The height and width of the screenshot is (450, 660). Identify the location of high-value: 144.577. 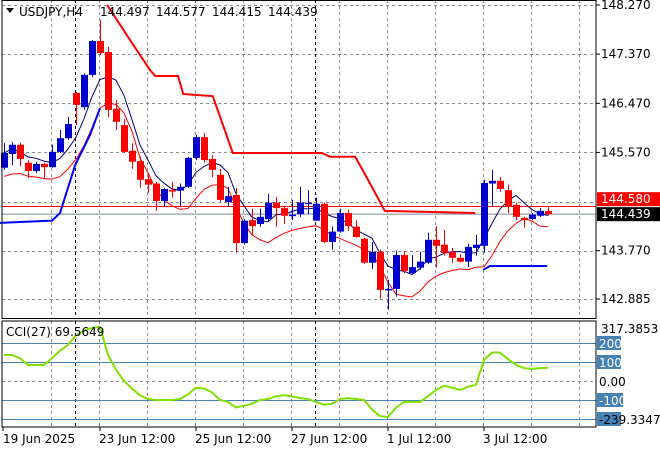
(181, 12).